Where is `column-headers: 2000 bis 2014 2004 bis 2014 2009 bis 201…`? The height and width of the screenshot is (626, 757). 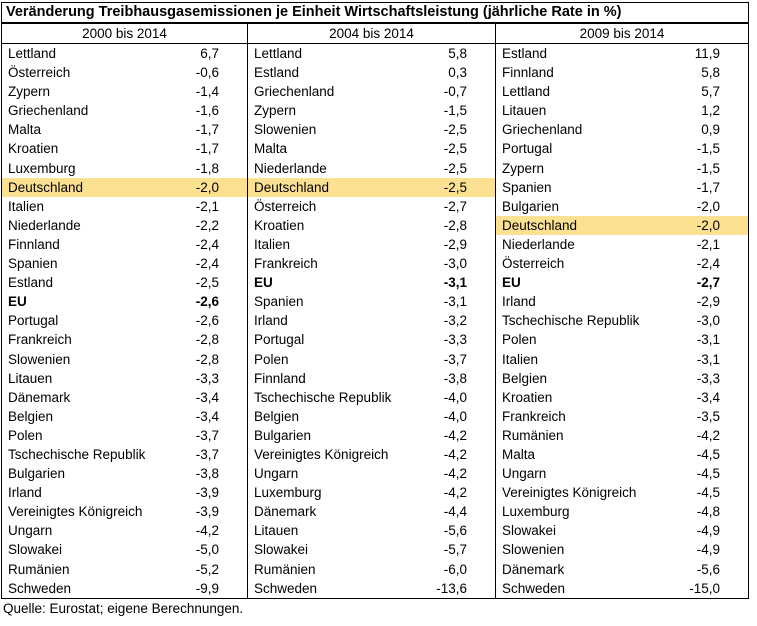 column-headers: 2000 bis 2014 2004 bis 2014 2009 bis 201… is located at coordinates (375, 34).